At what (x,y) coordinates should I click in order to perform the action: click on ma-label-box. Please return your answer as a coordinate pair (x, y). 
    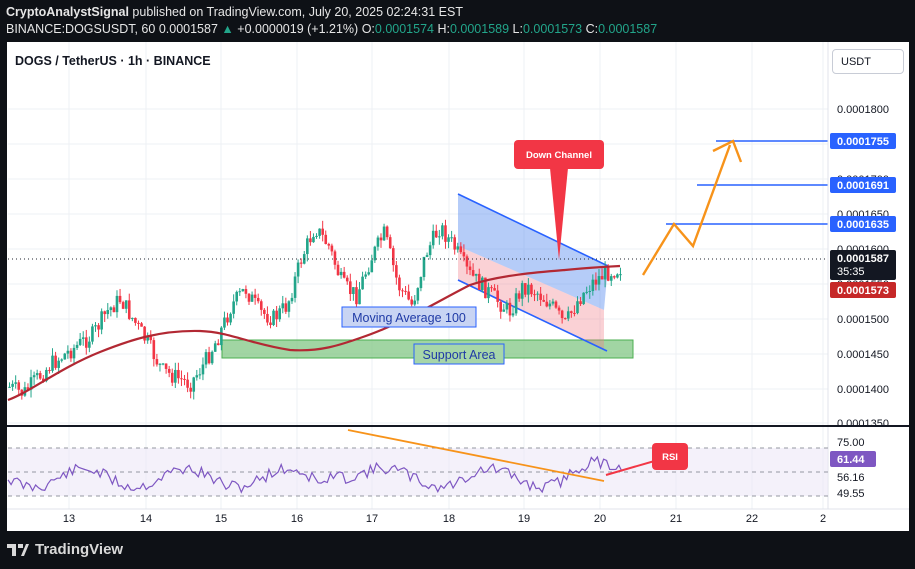
    Looking at the image, I should click on (409, 317).